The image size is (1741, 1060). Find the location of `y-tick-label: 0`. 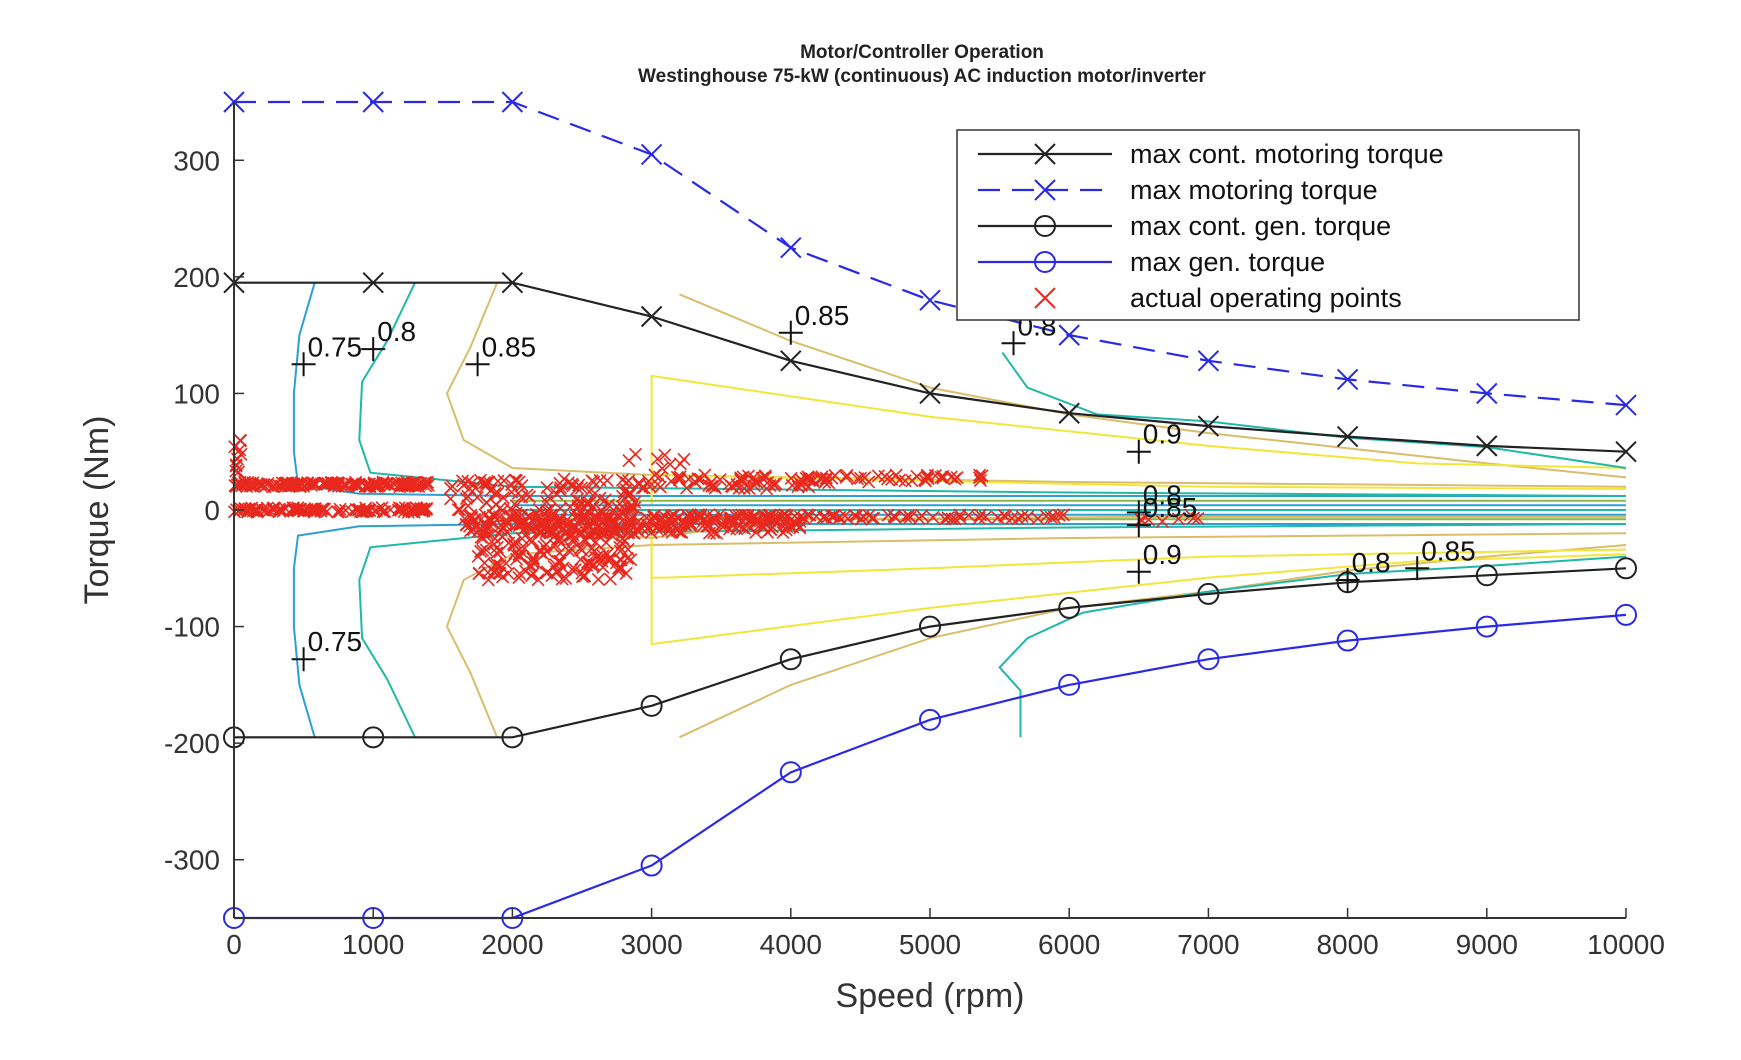

y-tick-label: 0 is located at coordinates (212, 510).